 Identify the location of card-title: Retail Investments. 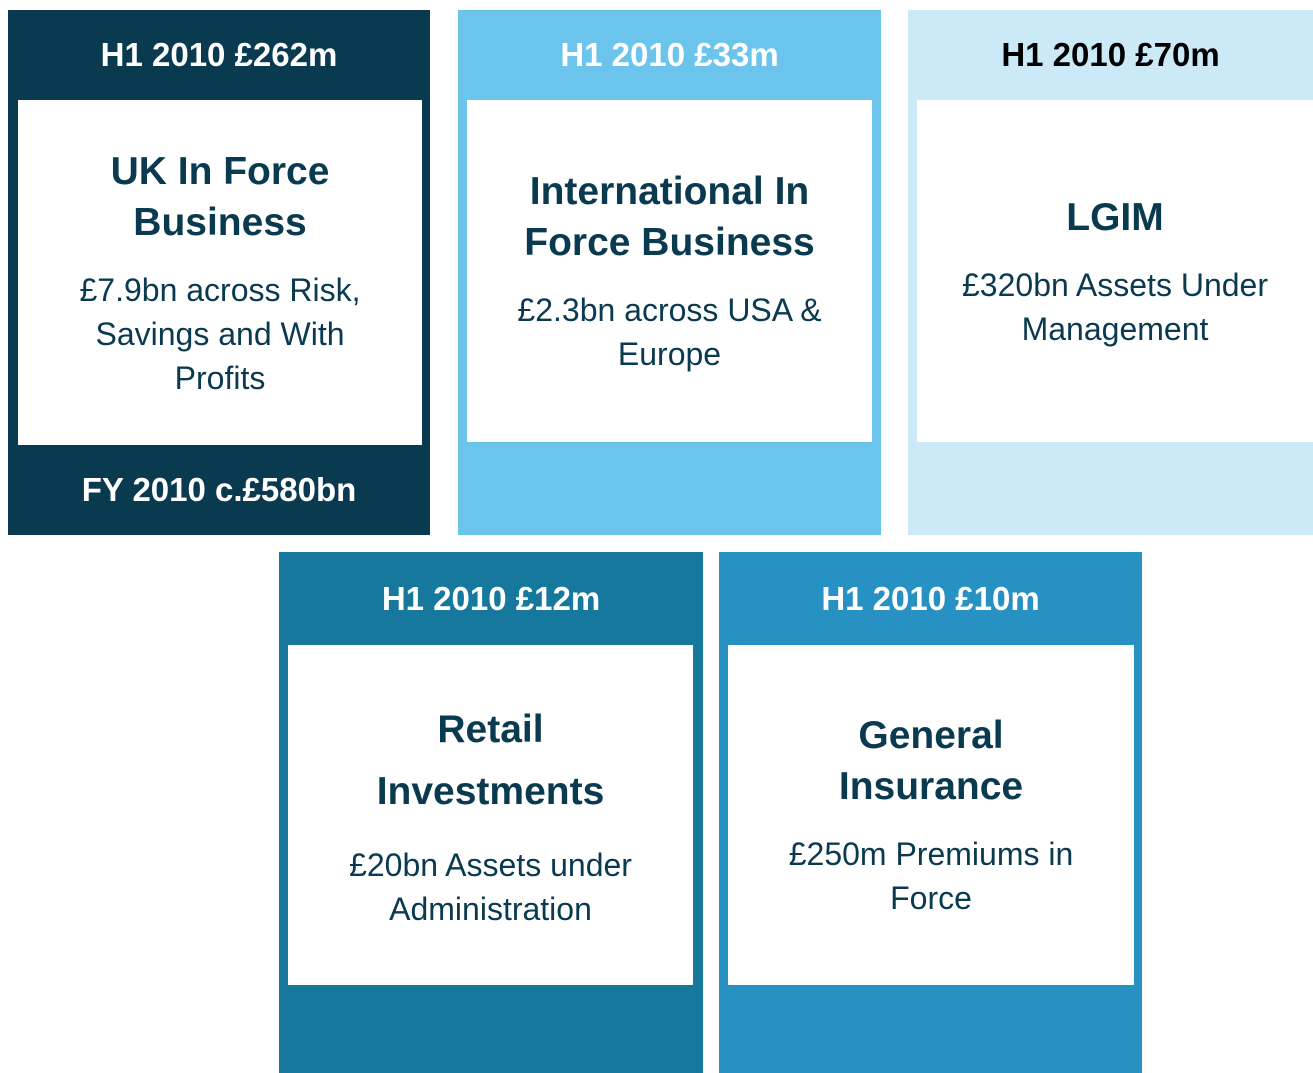
(491, 761).